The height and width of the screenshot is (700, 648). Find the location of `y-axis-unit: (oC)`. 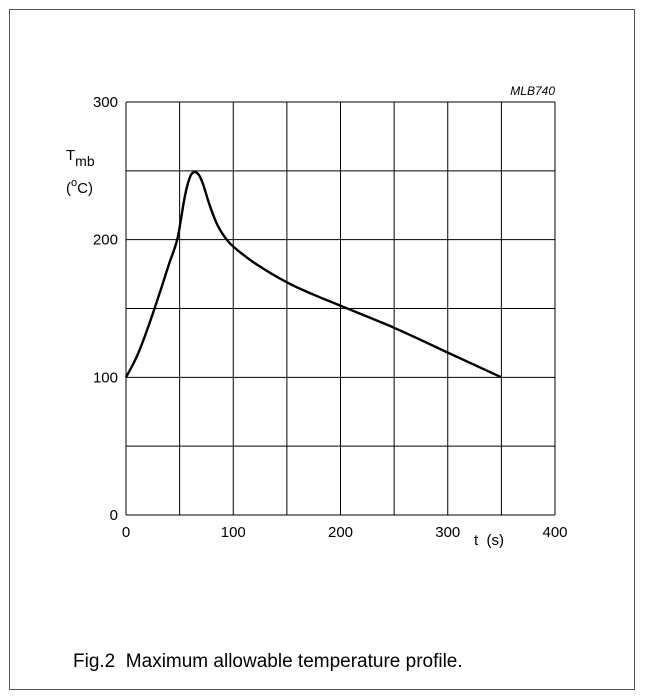

y-axis-unit: (oC) is located at coordinates (79, 187).